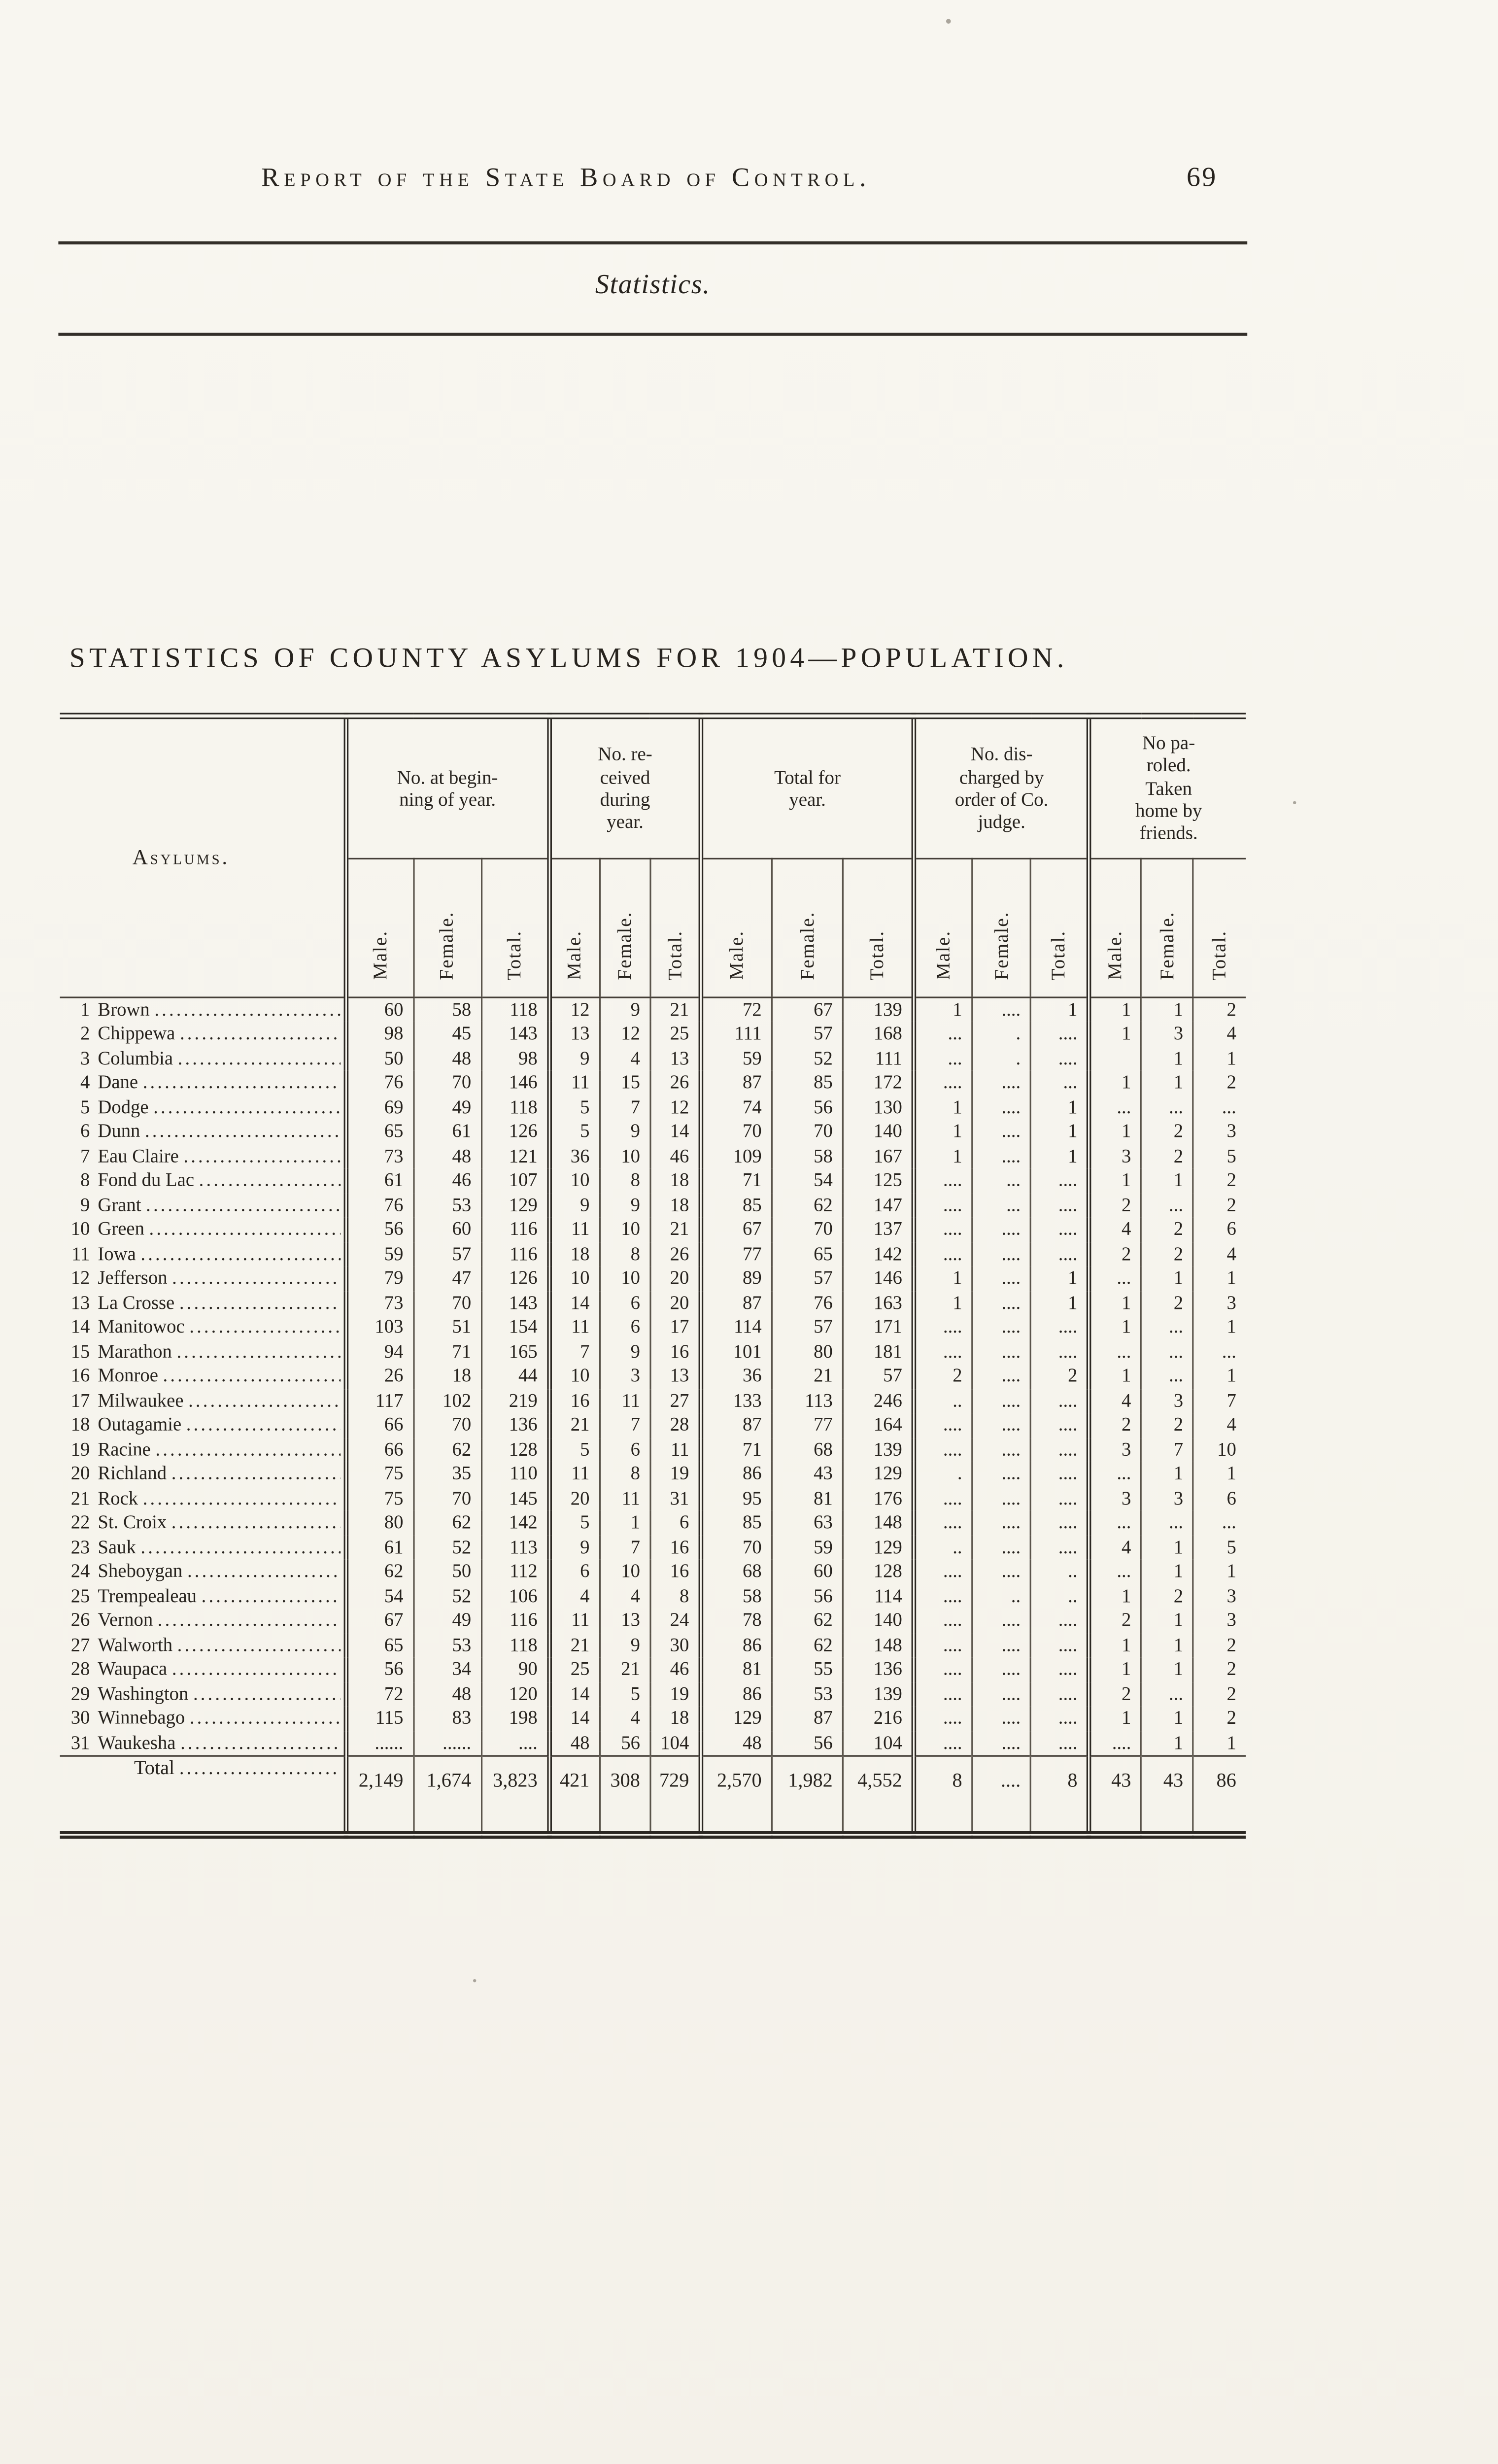 The width and height of the screenshot is (1498, 2464). I want to click on value-cell: 140, so click(878, 1620).